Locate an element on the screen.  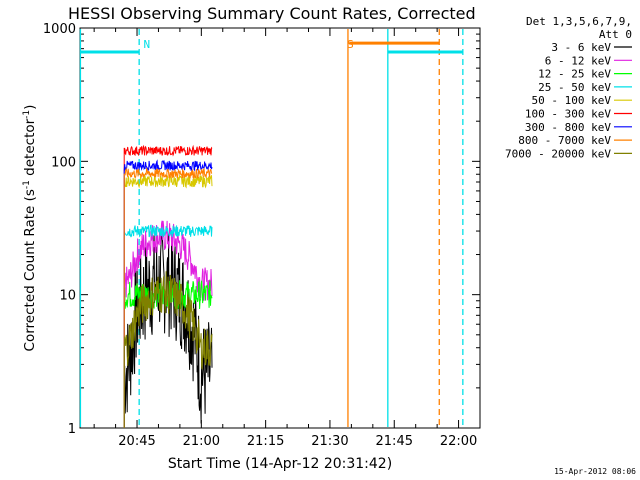
legend-header-detectors: Det 1,3,5,6,7,9, is located at coordinates (579, 21).